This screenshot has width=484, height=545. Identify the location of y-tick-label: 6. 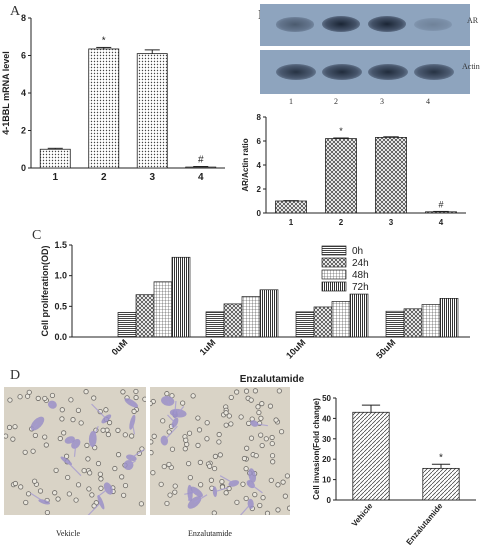
(259, 141).